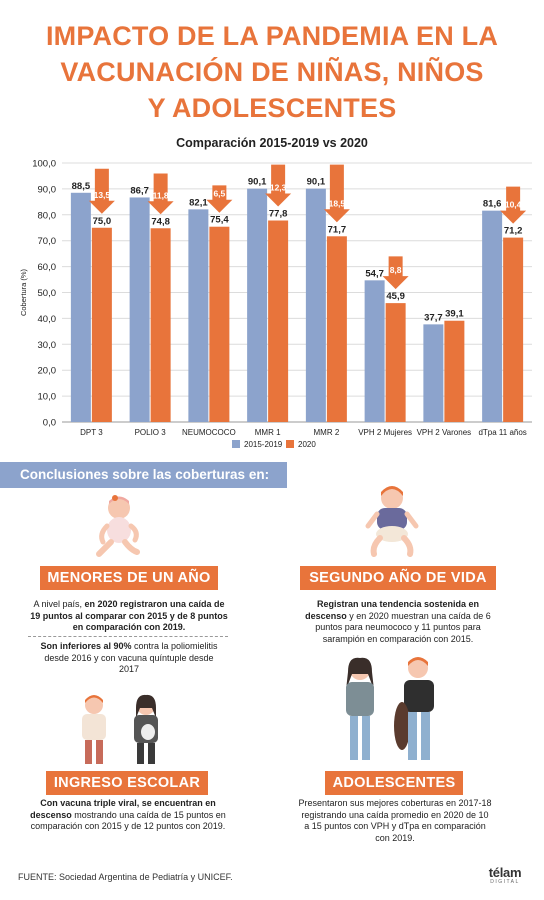 This screenshot has width=544, height=900. Describe the element at coordinates (120, 729) in the screenshot. I see `school-kids-illustration` at that location.